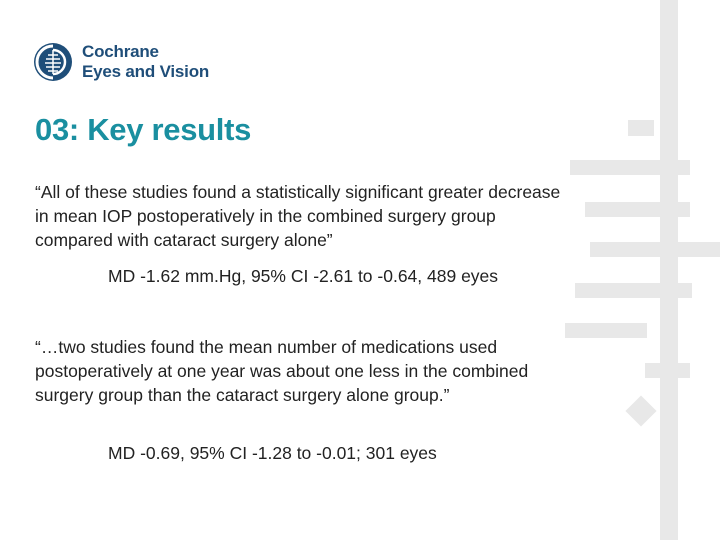 Image resolution: width=720 pixels, height=540 pixels. What do you see at coordinates (143, 129) in the screenshot?
I see `slide-title: 03: Key results` at bounding box center [143, 129].